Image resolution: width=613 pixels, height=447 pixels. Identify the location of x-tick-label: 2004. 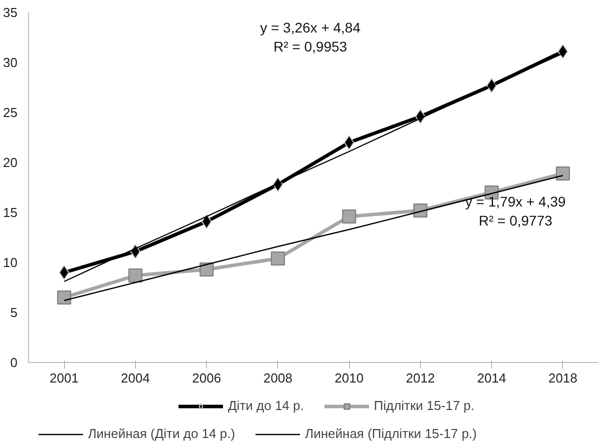
(135, 378).